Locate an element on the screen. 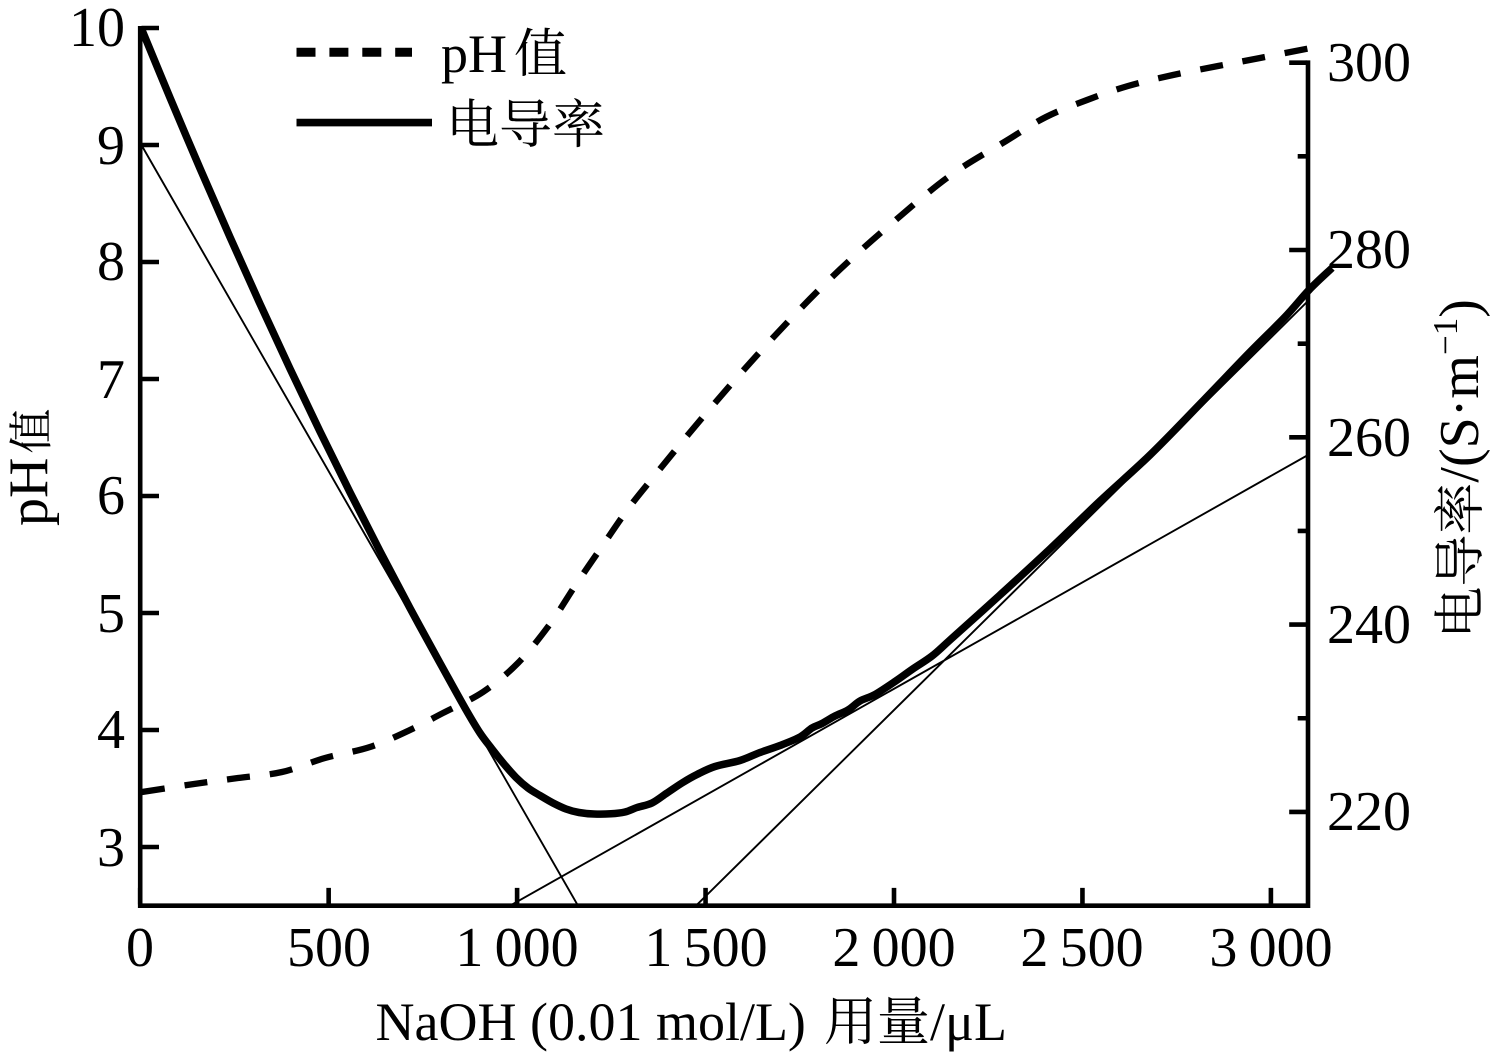 Image resolution: width=1500 pixels, height=1058 pixels. svg-text: 1 500 is located at coordinates (705, 948).